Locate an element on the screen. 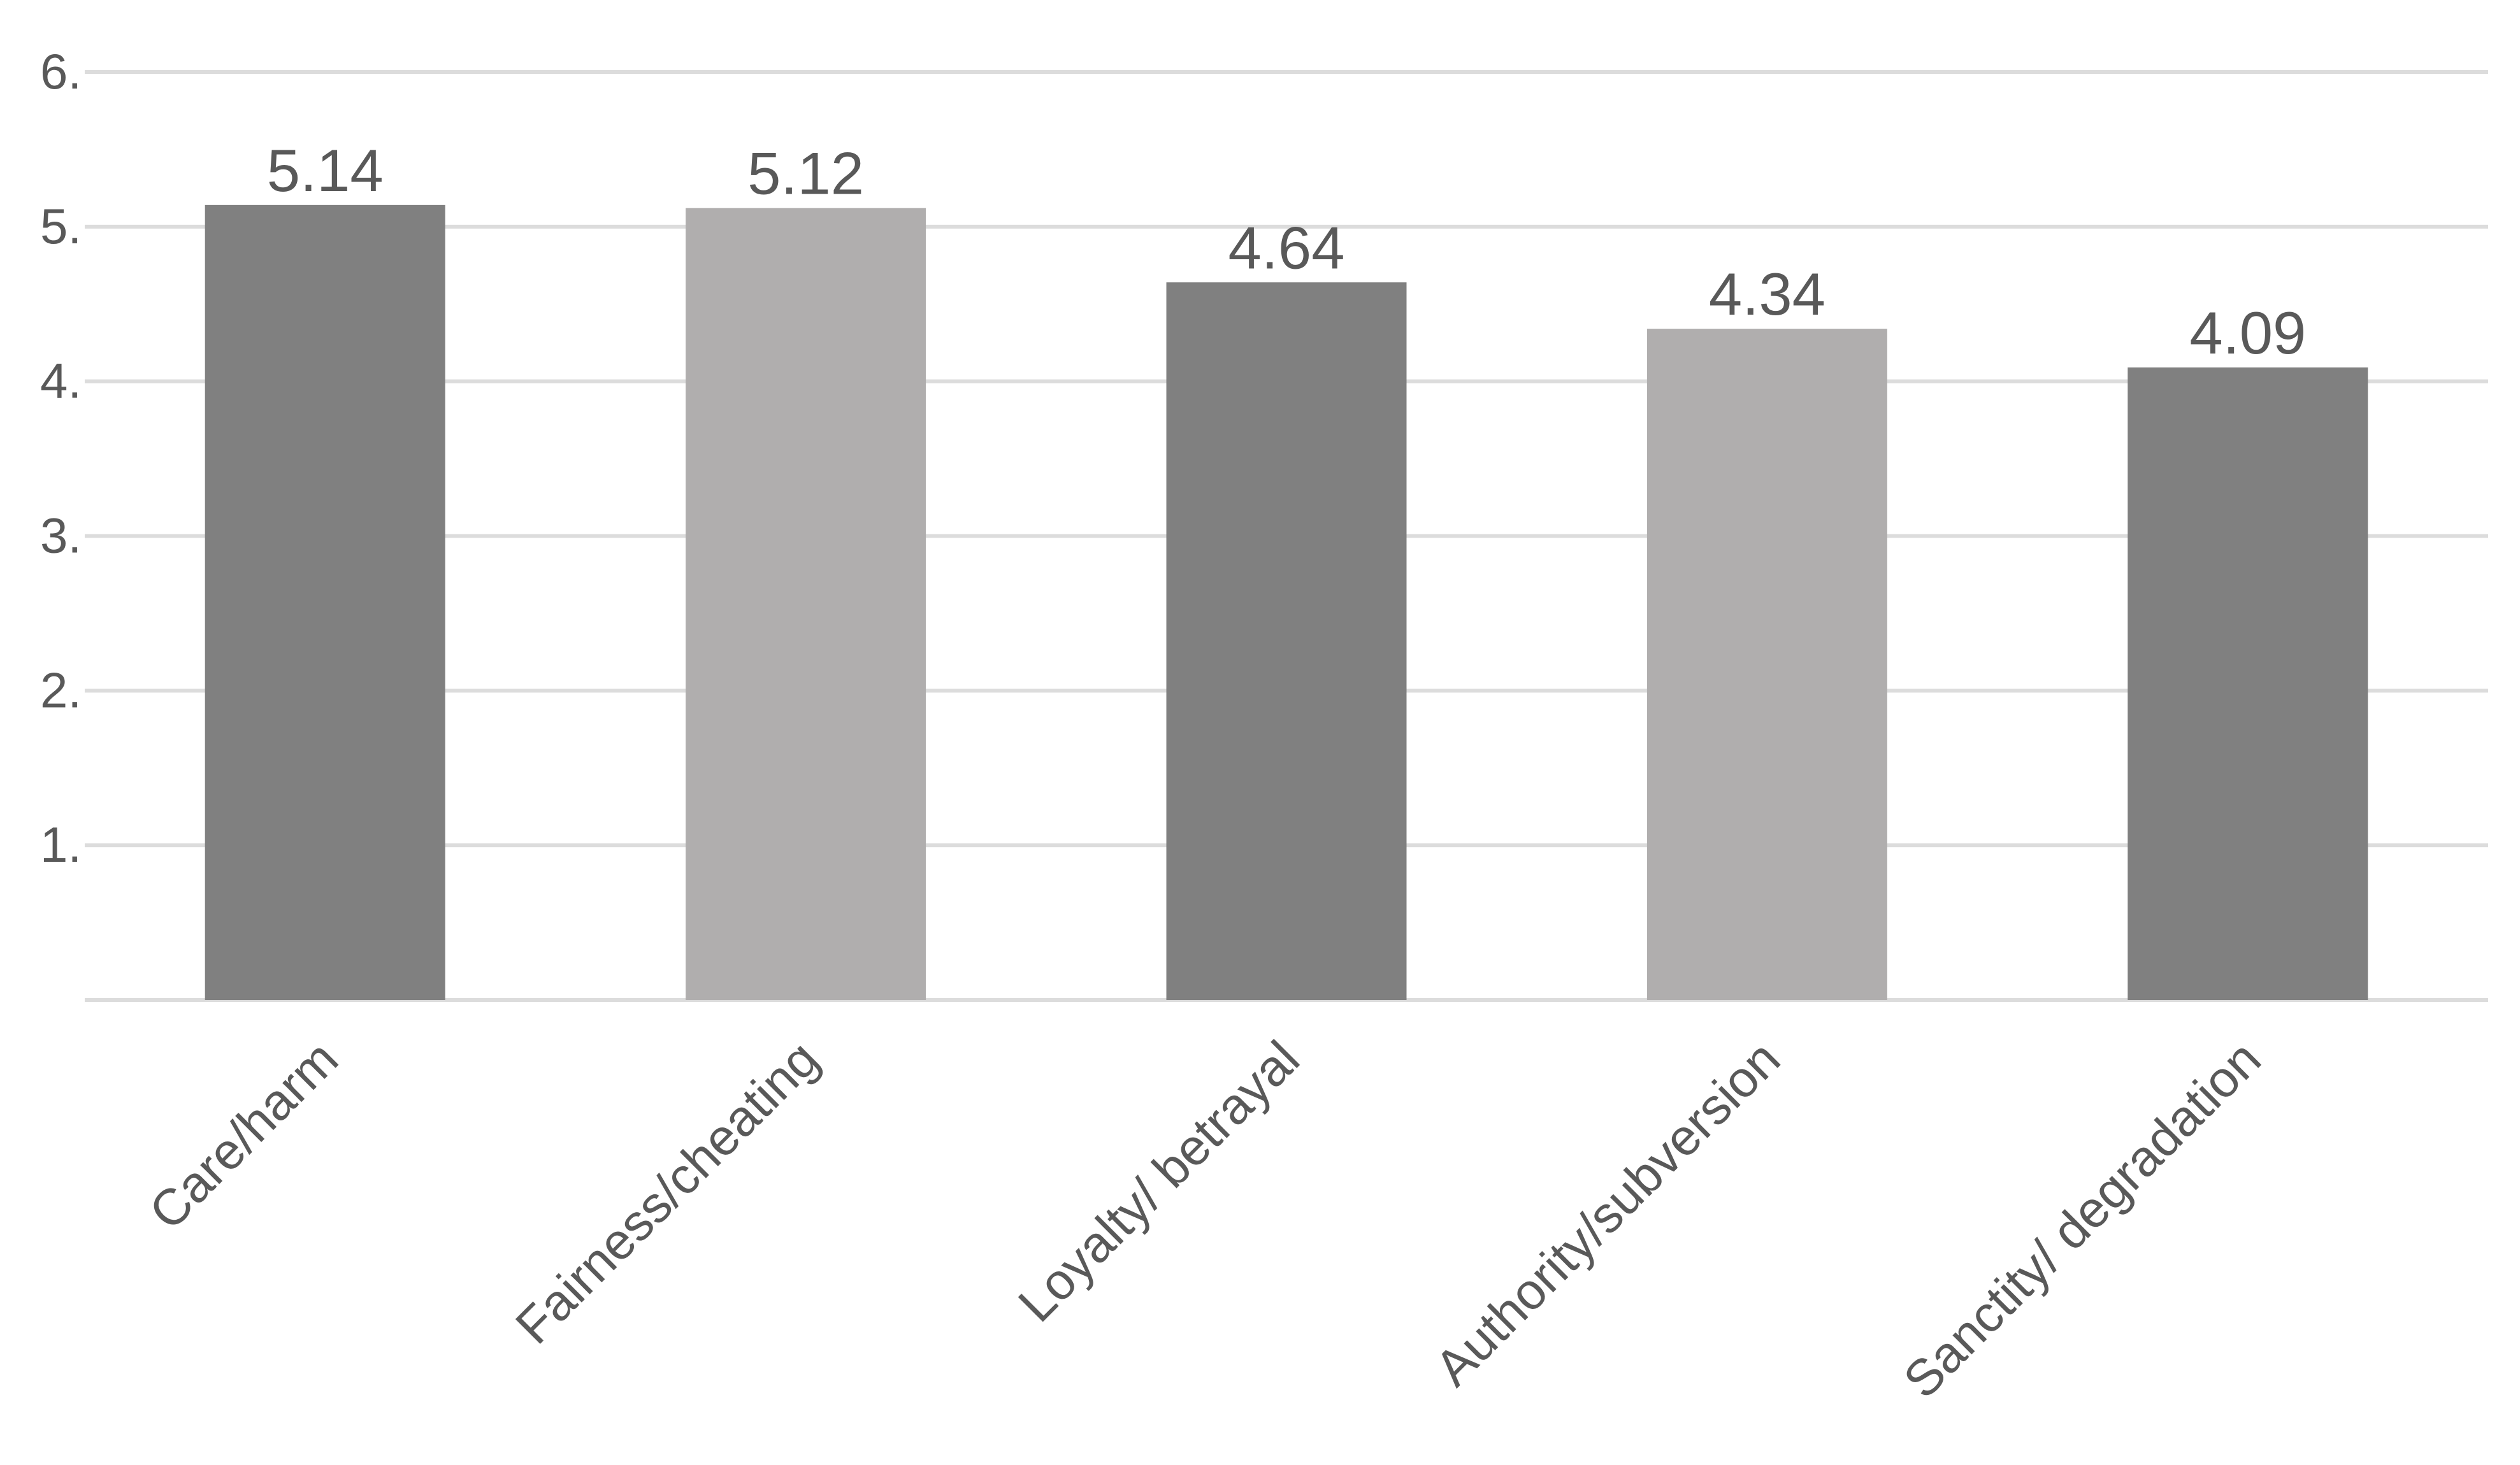  data-labels: 5.14 5.12 4.64 4.34 4.09 is located at coordinates (1287, 251).